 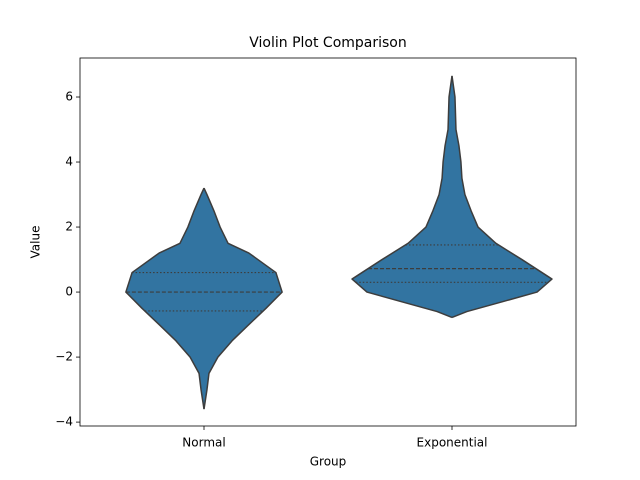 What do you see at coordinates (328, 43) in the screenshot?
I see `chart-title: Violin Plot Comparison` at bounding box center [328, 43].